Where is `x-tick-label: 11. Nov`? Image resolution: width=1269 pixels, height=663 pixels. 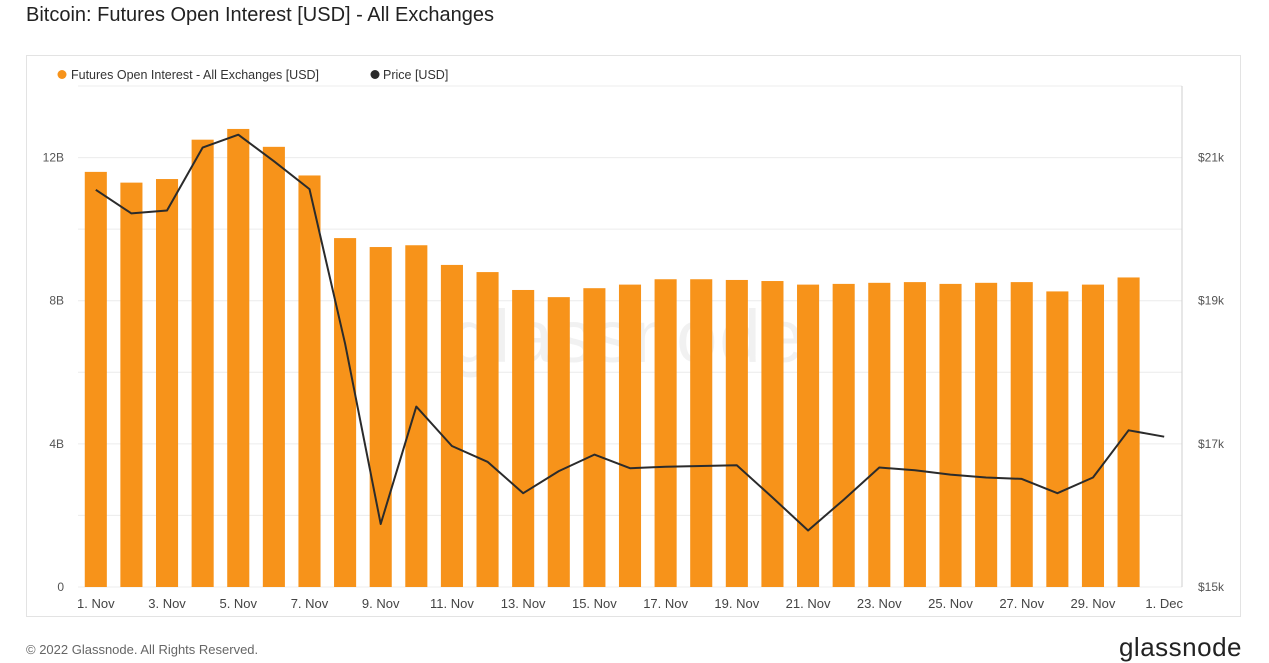
x-tick-label: 11. Nov is located at coordinates (452, 603).